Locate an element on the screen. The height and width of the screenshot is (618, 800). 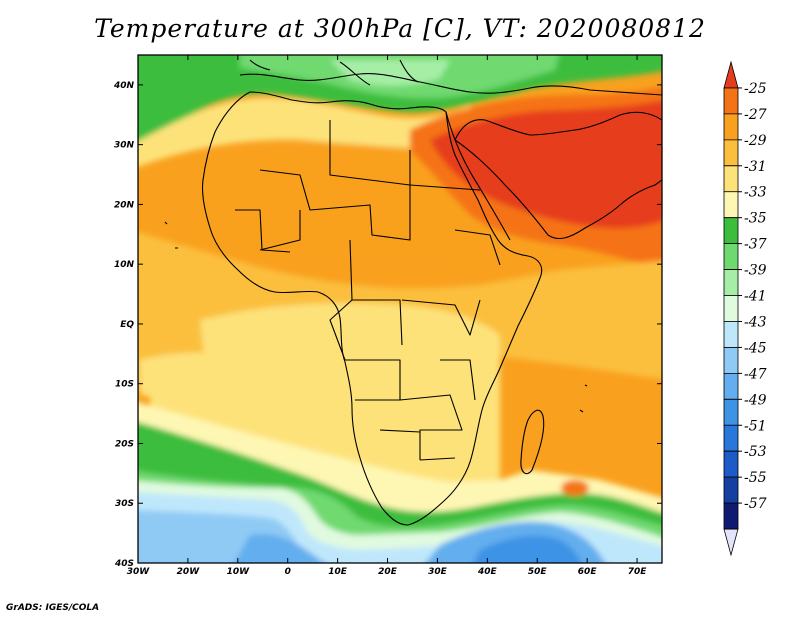
colorbar-label: -29 is located at coordinates (755, 141).